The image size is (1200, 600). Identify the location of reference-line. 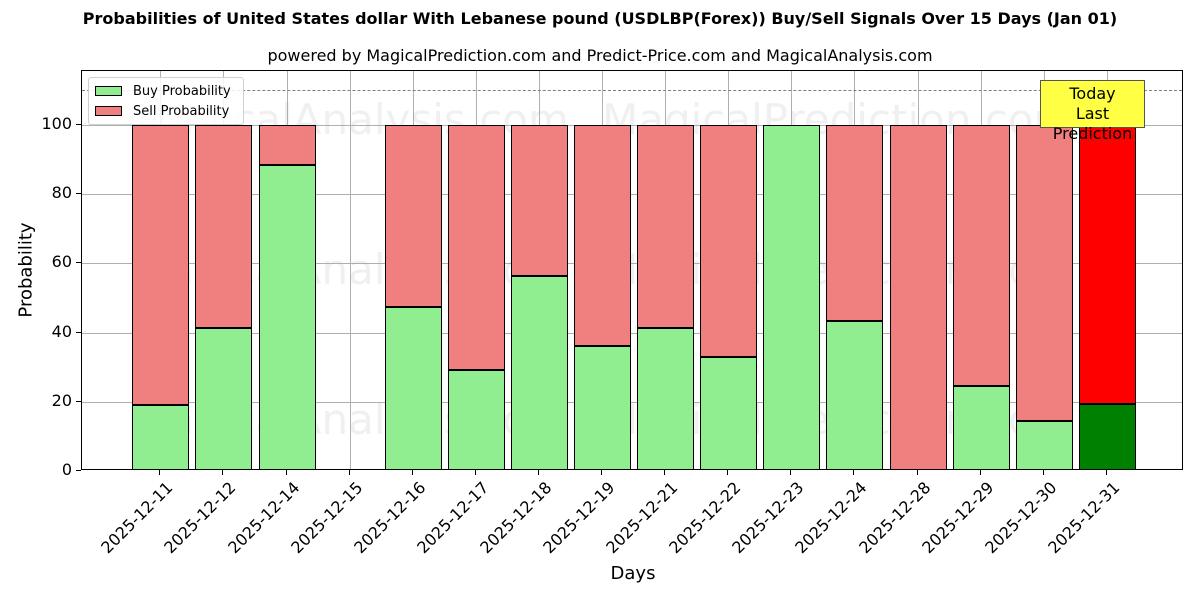
(632, 91).